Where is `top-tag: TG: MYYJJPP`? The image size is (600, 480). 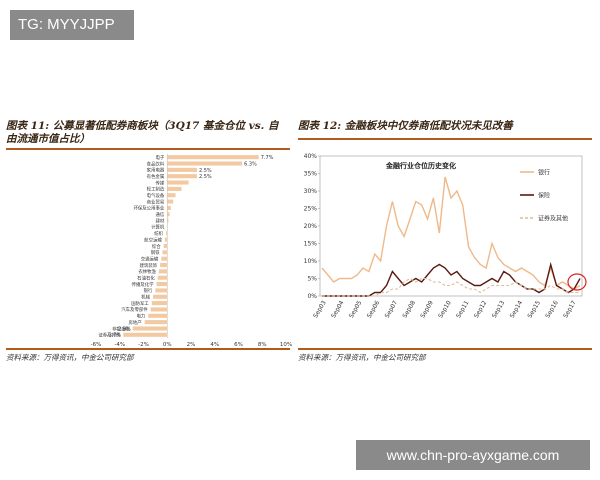 top-tag: TG: MYYJJPP is located at coordinates (72, 25).